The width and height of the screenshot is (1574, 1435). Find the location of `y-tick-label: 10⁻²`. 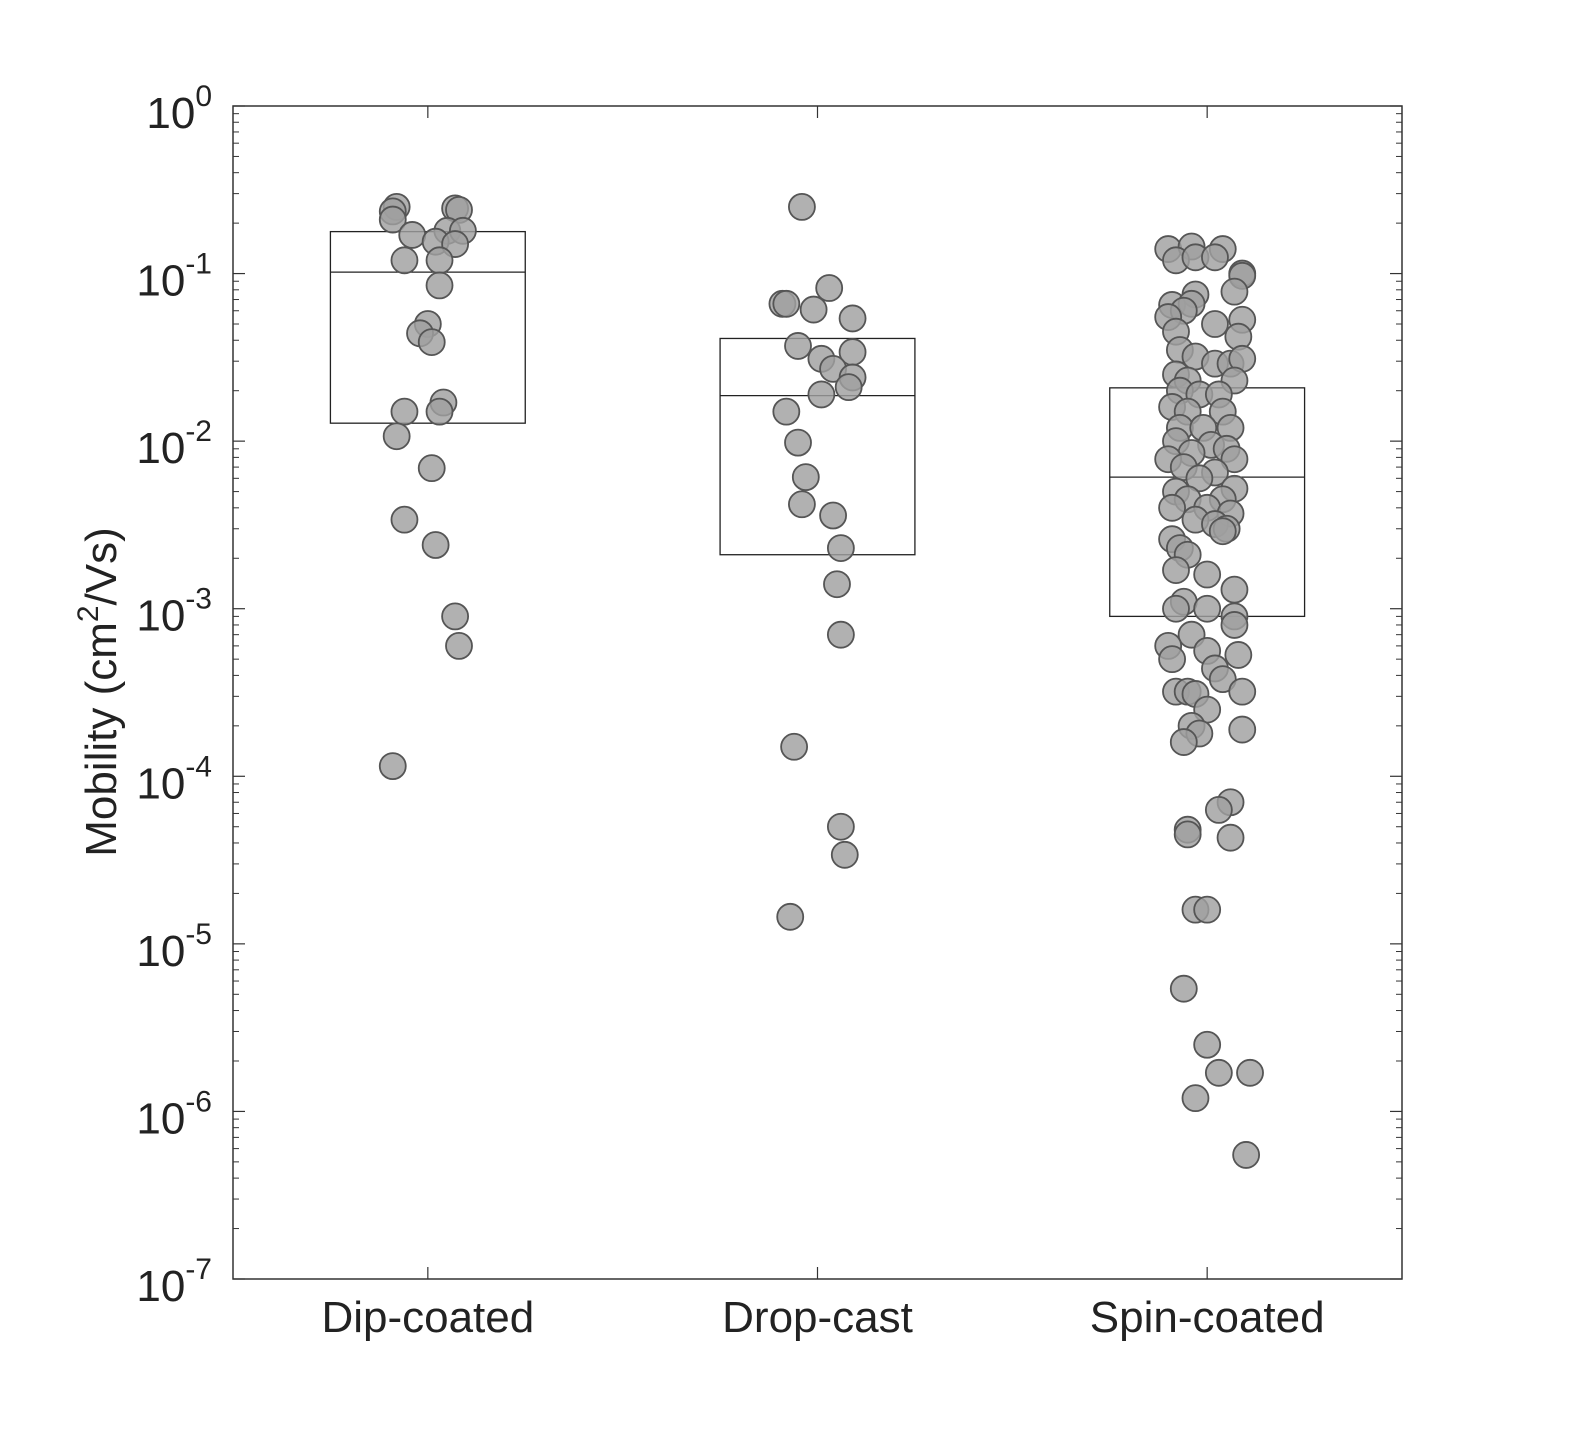

y-tick-label: 10⁻² is located at coordinates (174, 444).